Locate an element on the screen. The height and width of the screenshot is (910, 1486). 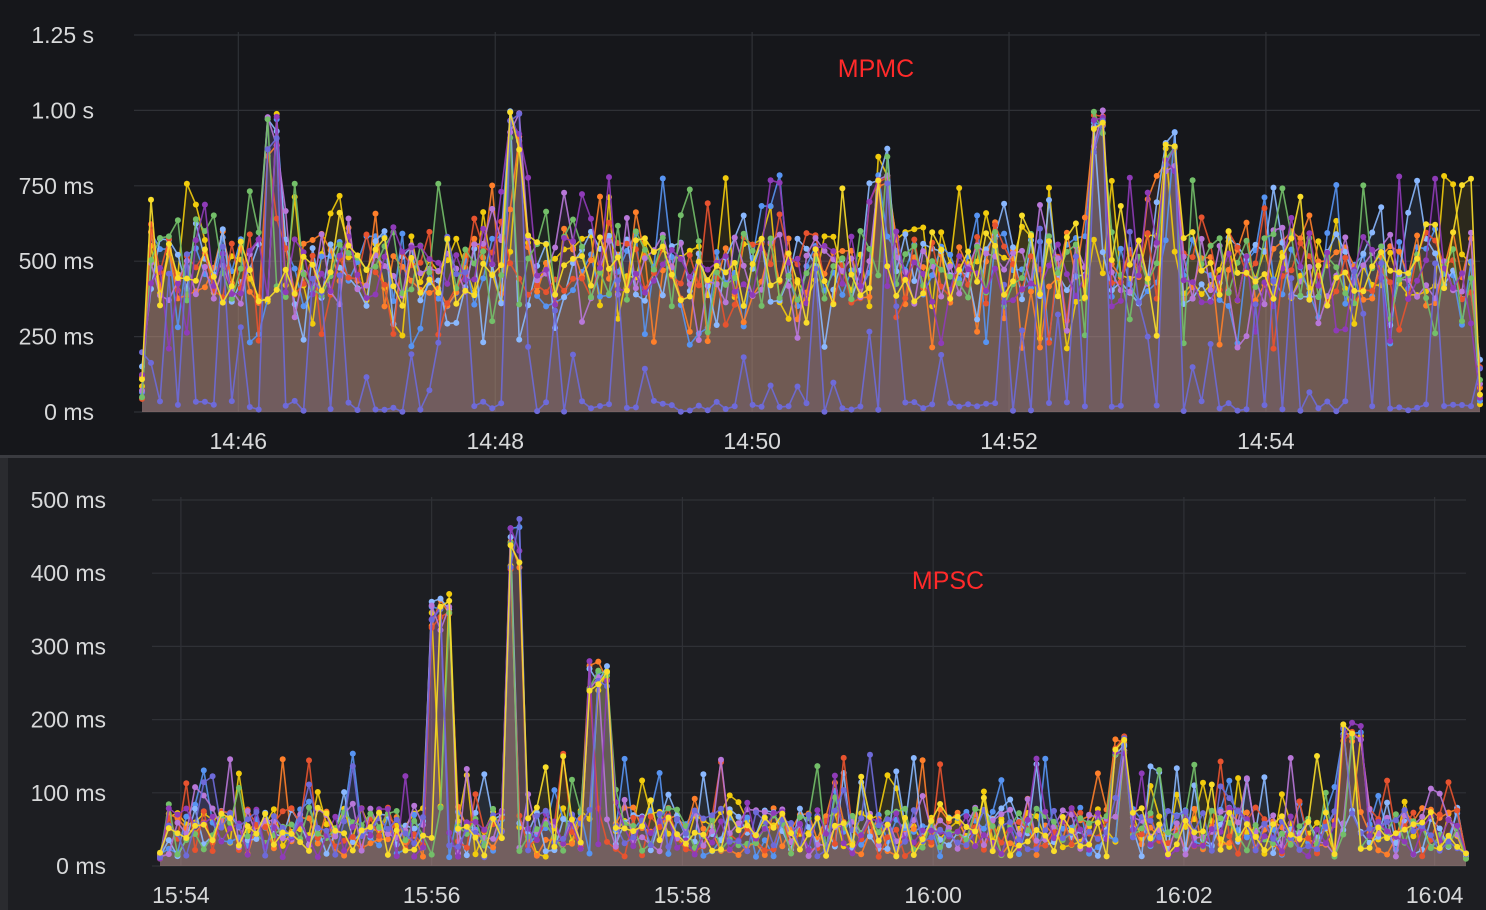
y-tick-label: 0 ms is located at coordinates (81, 866).